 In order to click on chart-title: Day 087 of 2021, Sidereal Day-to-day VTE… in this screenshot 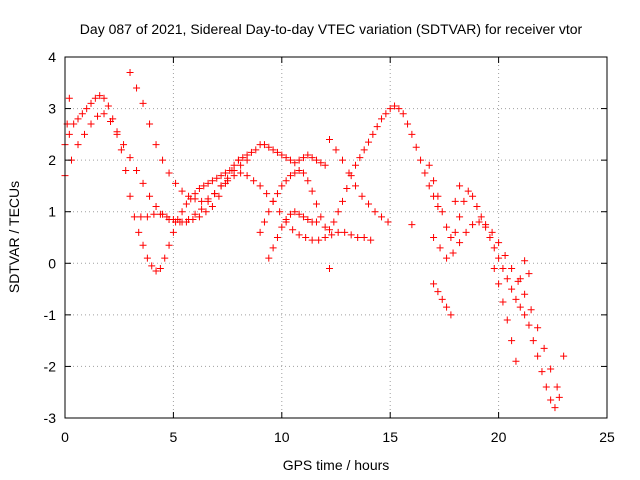, I will do `click(331, 29)`.